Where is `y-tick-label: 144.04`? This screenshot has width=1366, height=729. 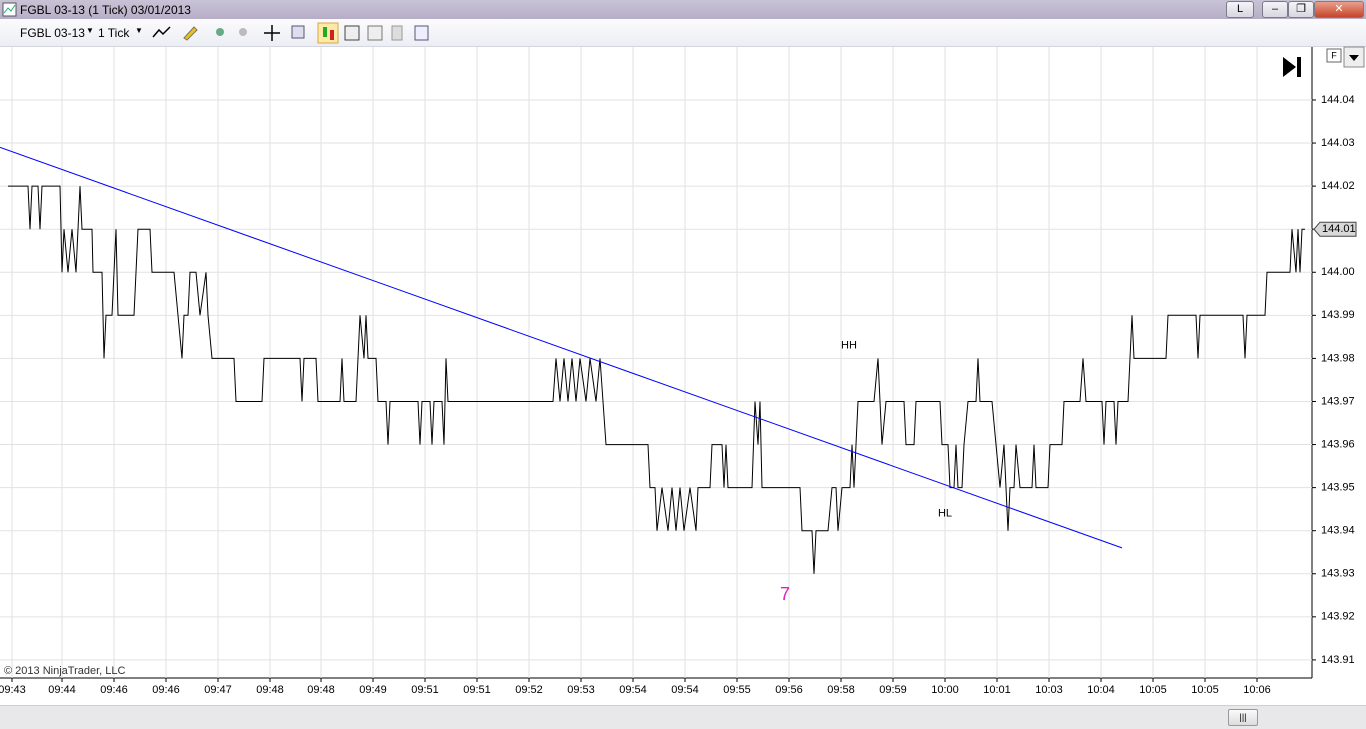
y-tick-label: 144.04 is located at coordinates (1338, 100).